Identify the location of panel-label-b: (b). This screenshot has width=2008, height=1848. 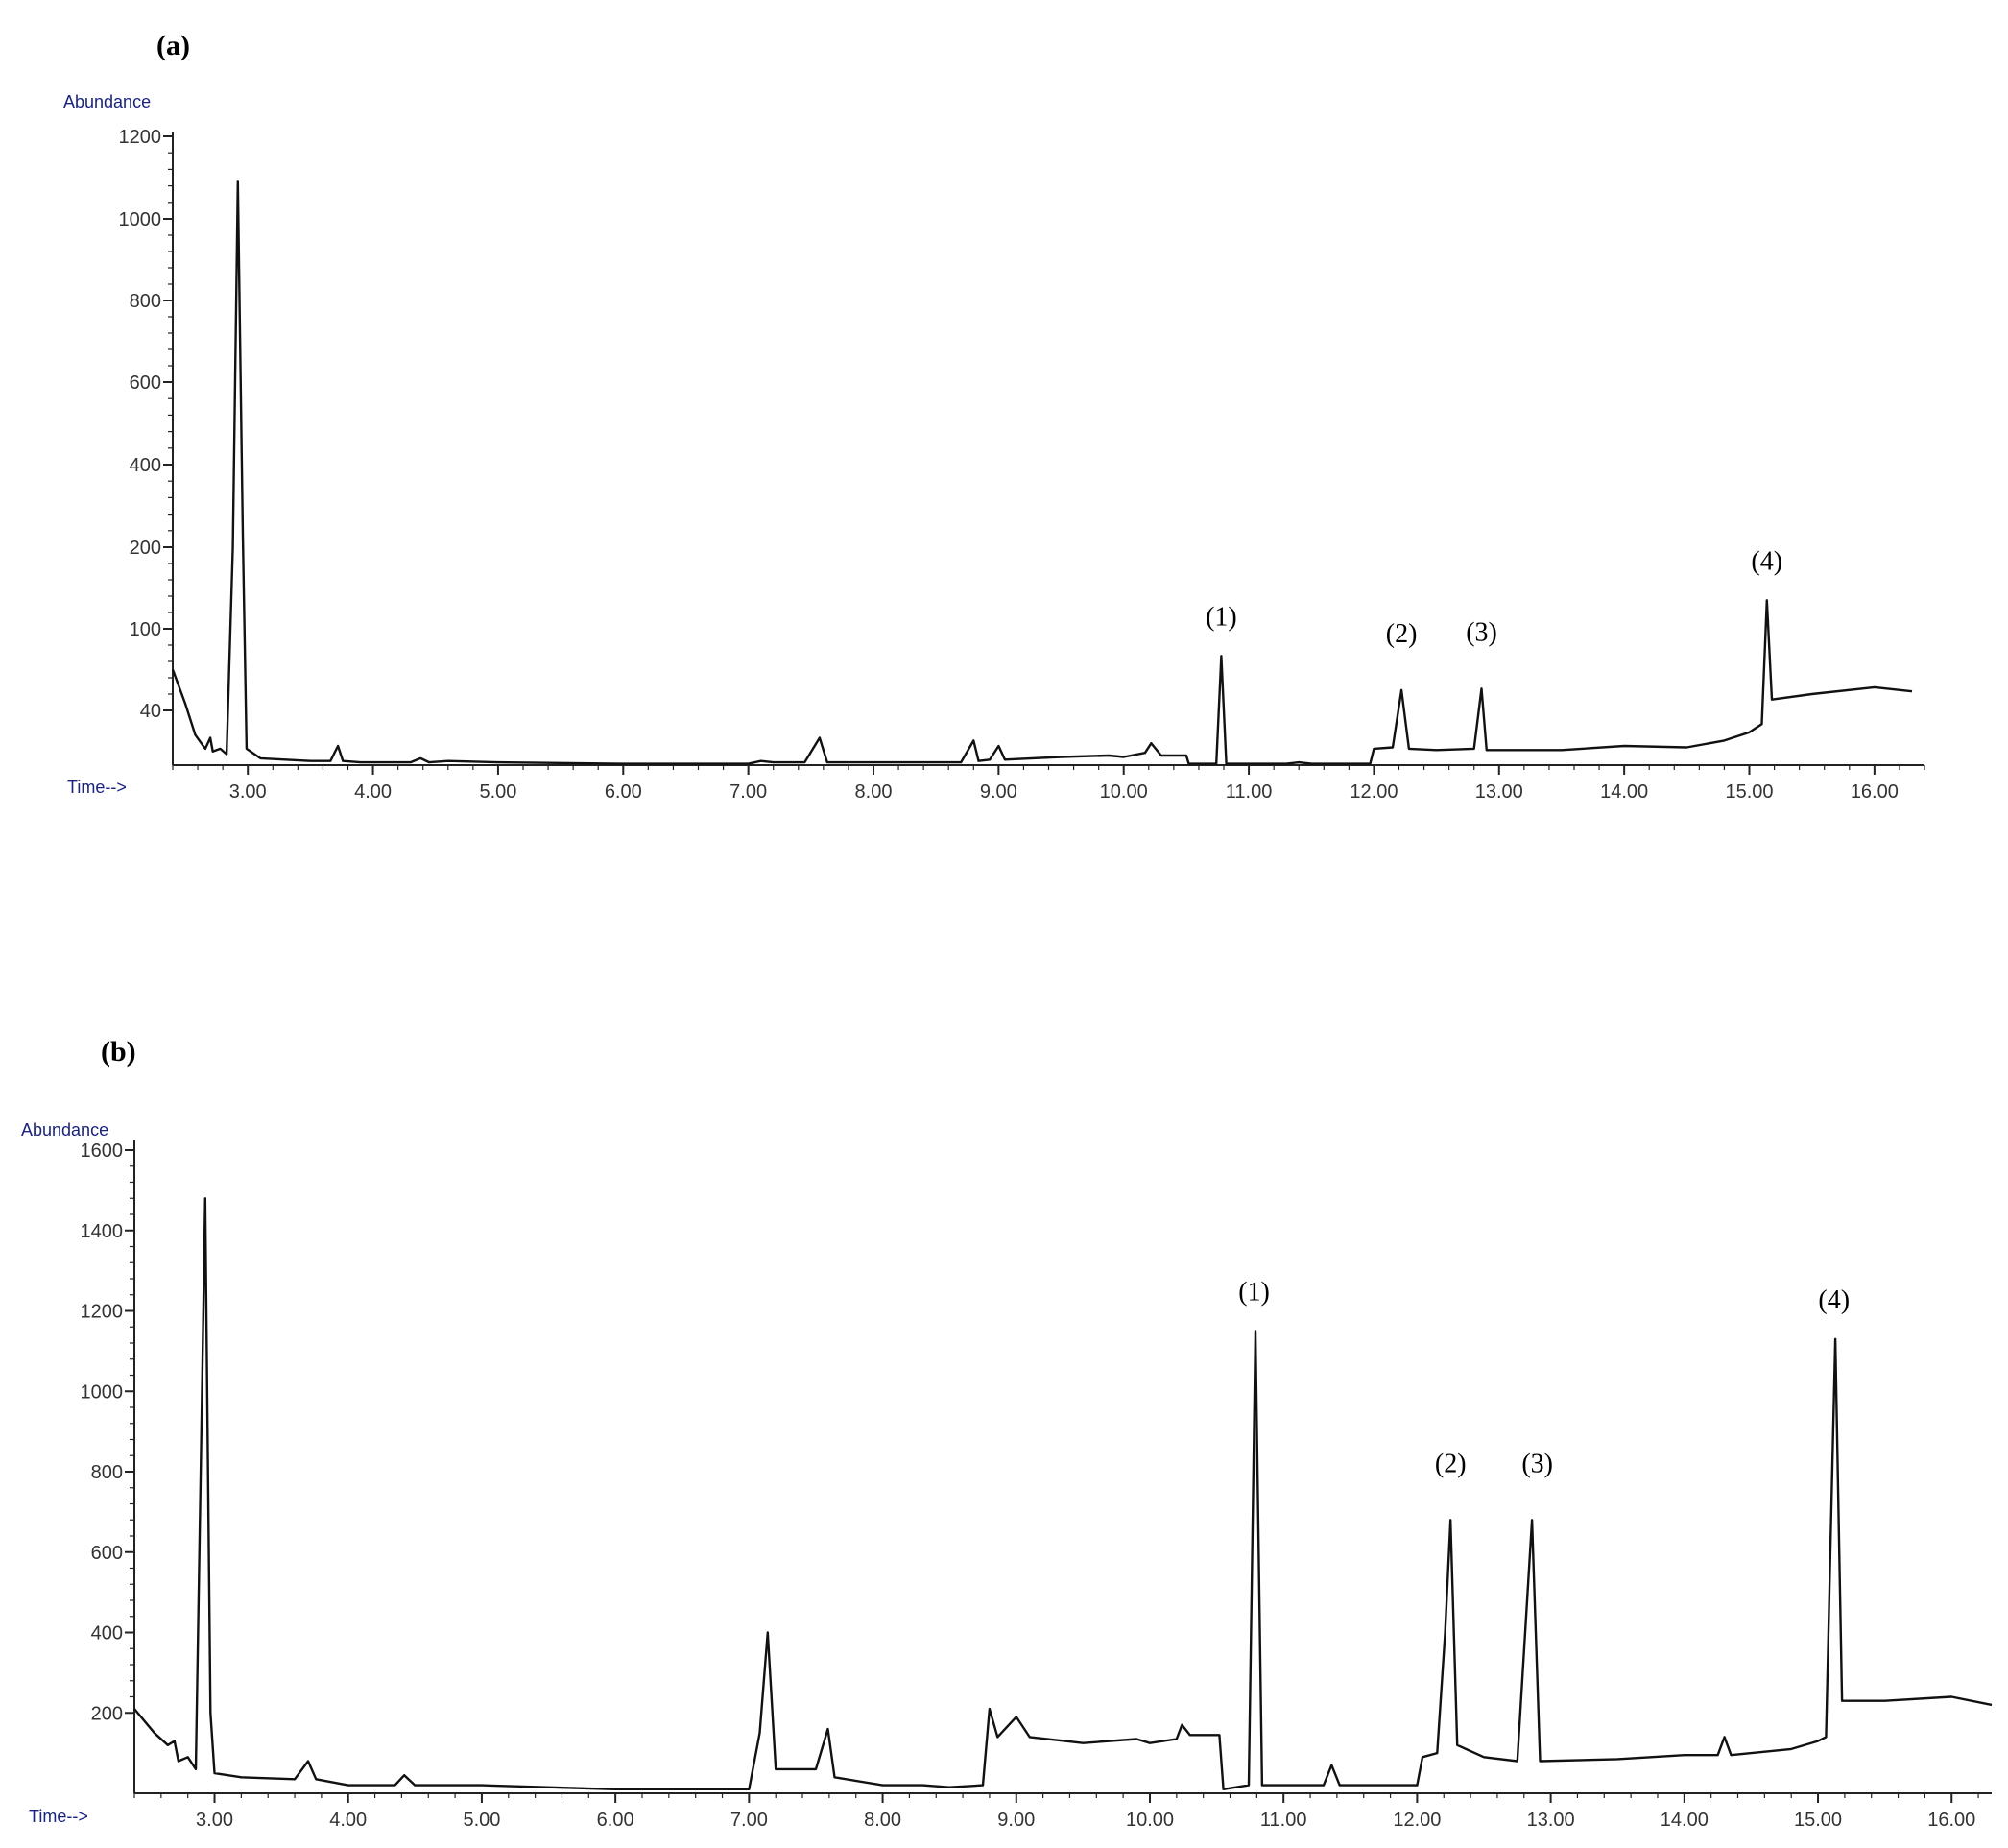
(118, 1052).